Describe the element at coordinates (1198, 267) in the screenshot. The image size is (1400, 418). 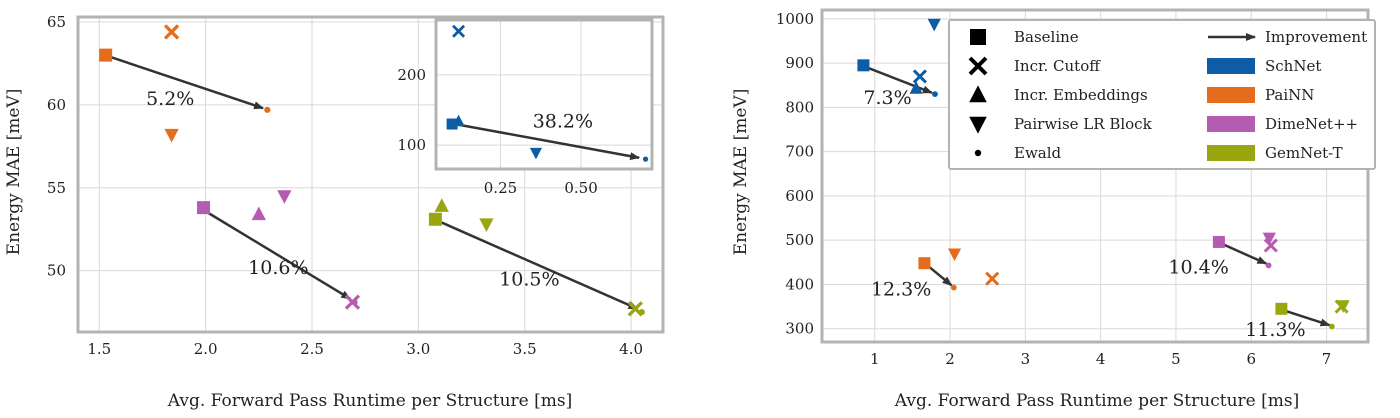
I see `improvement-percent-label: 10.4%` at that location.